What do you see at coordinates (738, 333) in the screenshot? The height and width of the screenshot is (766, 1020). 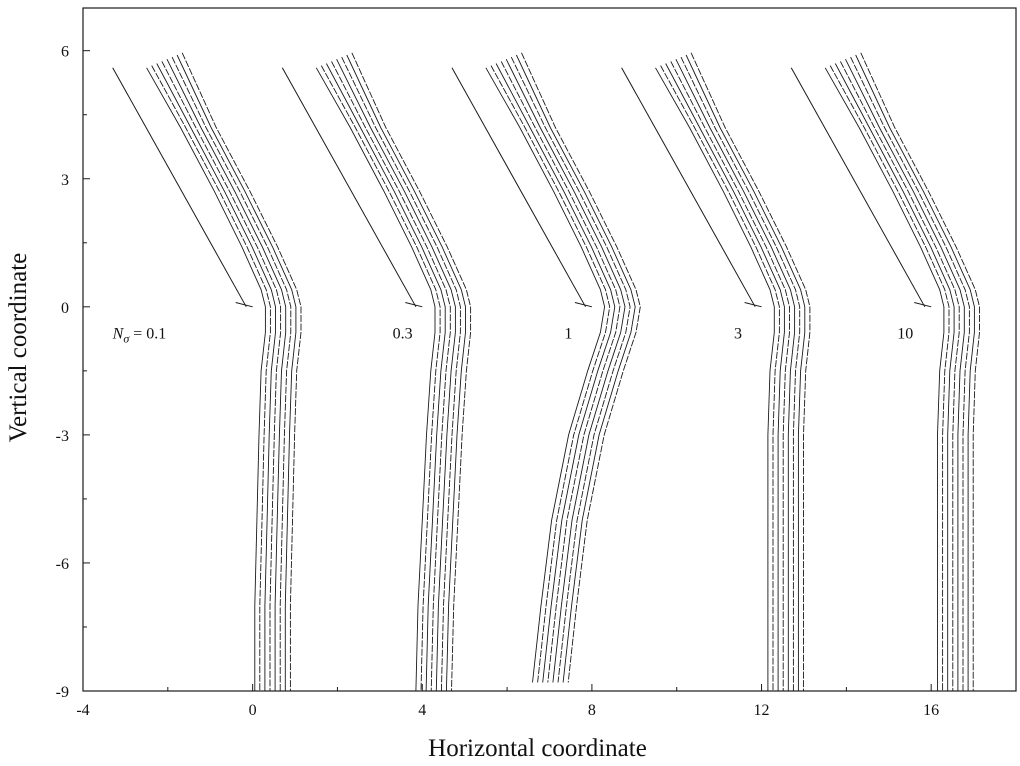 I see `panel-label: 3` at bounding box center [738, 333].